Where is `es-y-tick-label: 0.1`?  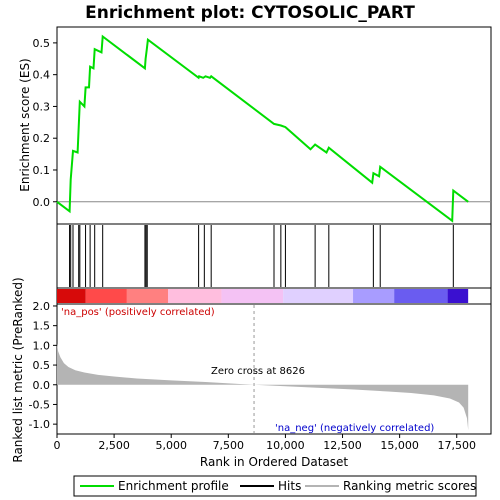
es-y-tick-label: 0.1 is located at coordinates (42, 170).